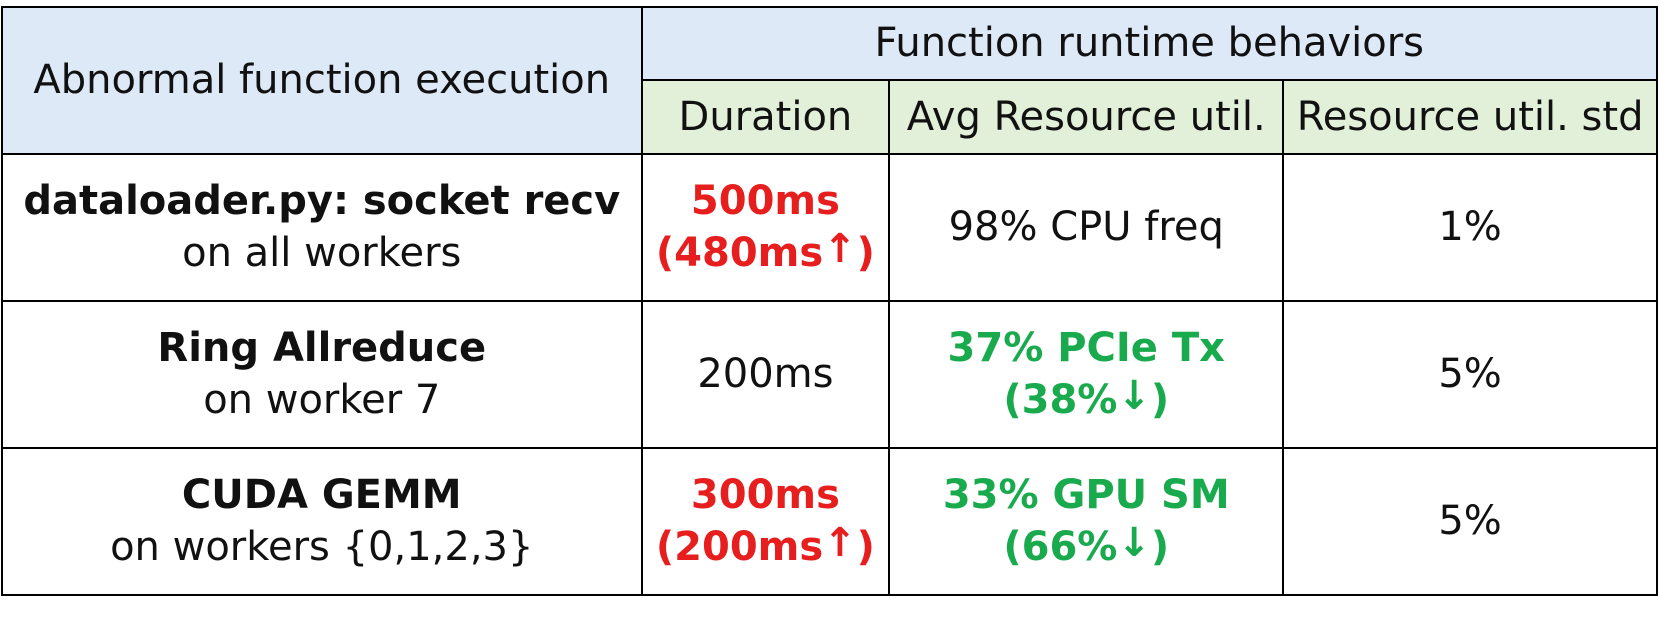  Describe the element at coordinates (322, 80) in the screenshot. I see `header-abnormal-function: Abnormal function execution` at that location.